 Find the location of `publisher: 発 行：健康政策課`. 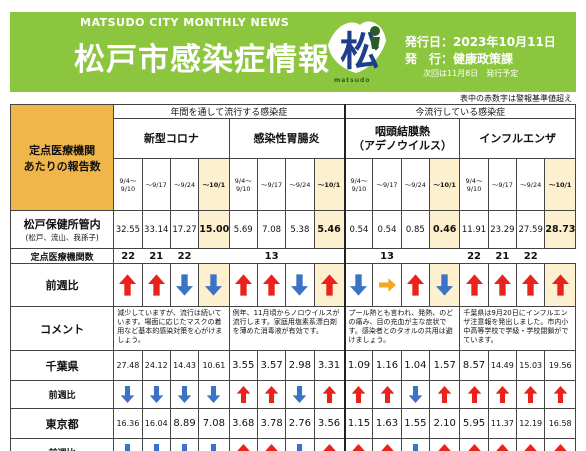

publisher: 発 行：健康政策課 is located at coordinates (459, 59).